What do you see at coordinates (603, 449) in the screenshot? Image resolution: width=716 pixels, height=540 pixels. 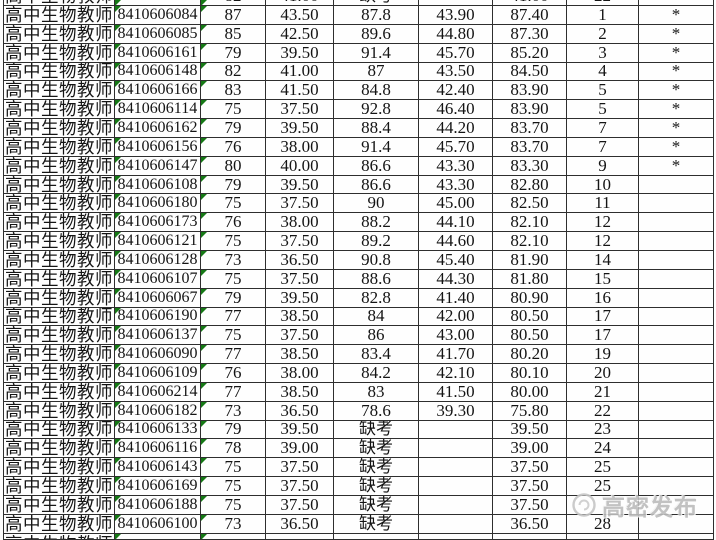 I see `cell-rank: 24` at bounding box center [603, 449].